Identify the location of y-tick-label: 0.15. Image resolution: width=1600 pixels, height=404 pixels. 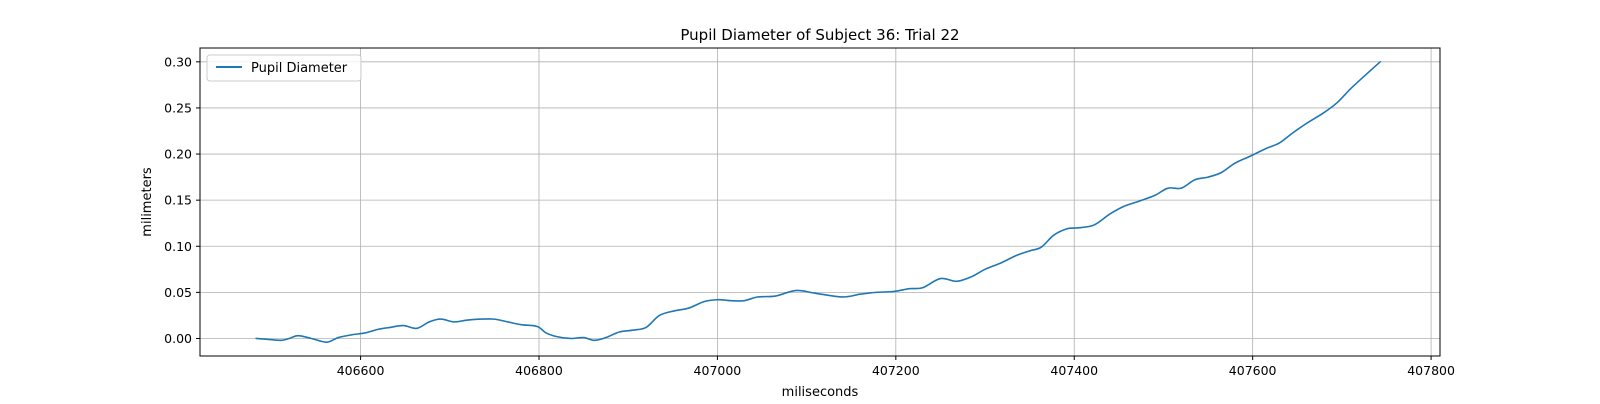
(178, 200).